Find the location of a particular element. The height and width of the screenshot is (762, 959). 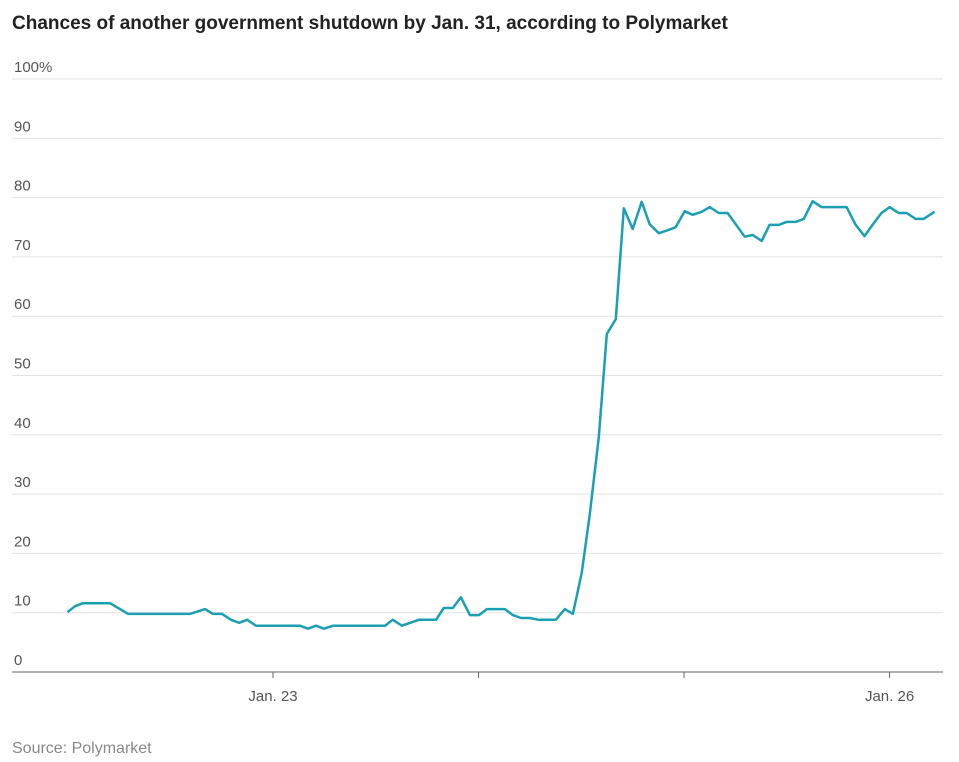

x-tick-label: Jan. 26 is located at coordinates (889, 696).